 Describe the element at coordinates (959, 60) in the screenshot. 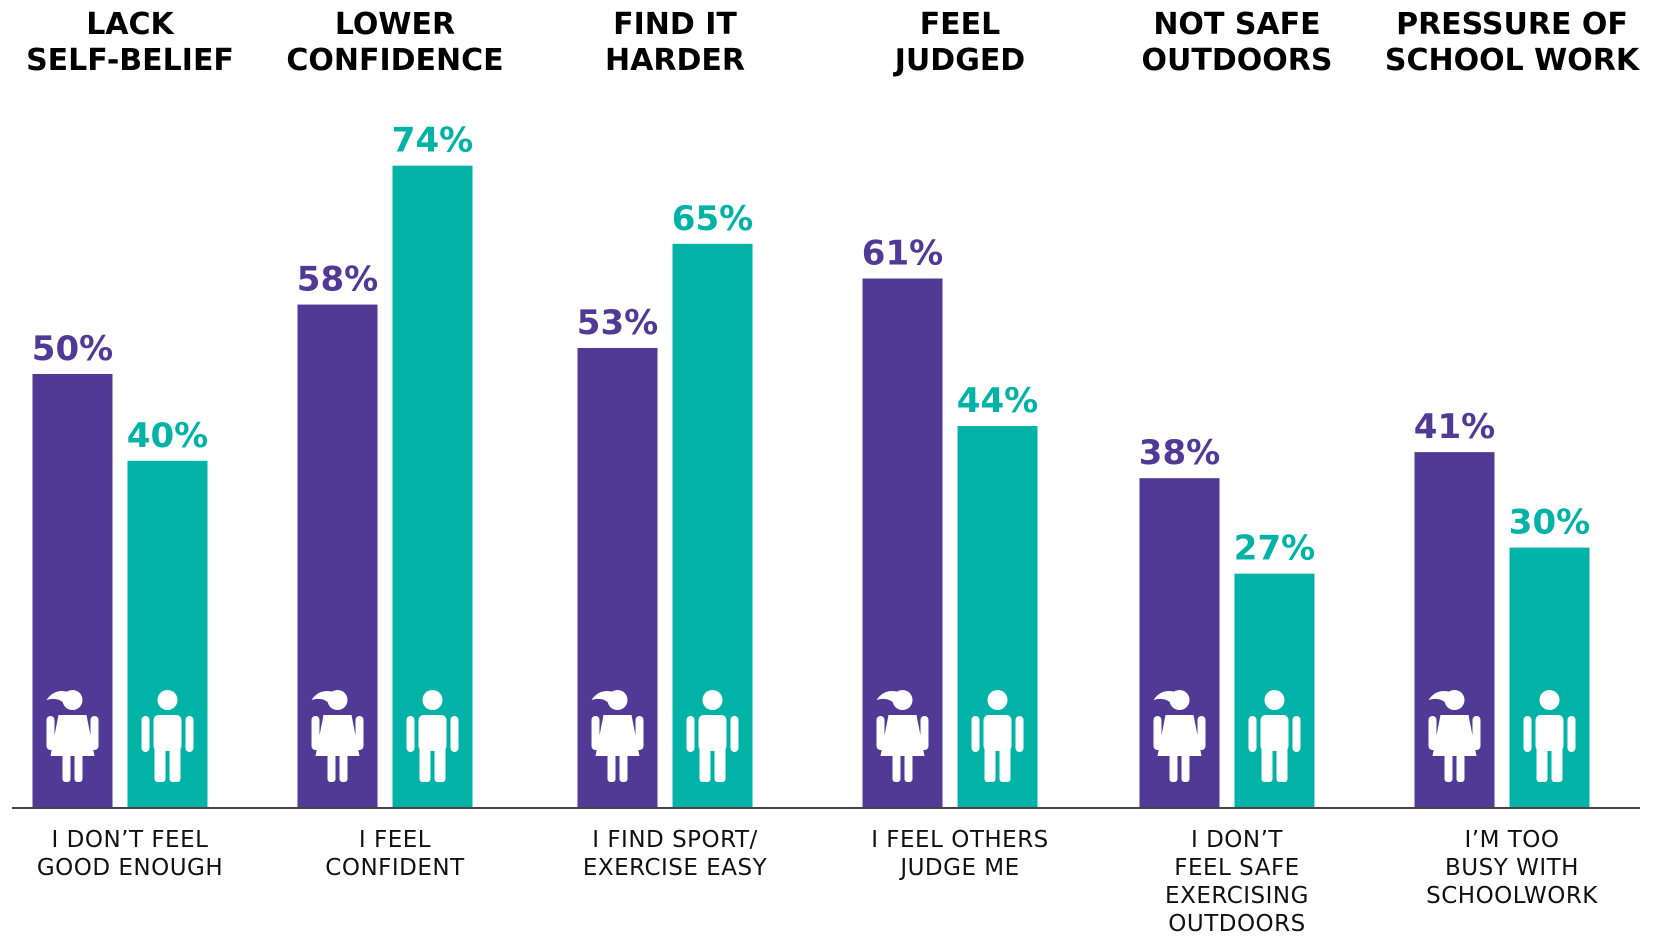

I see `group-heading-line: JUDGED` at that location.